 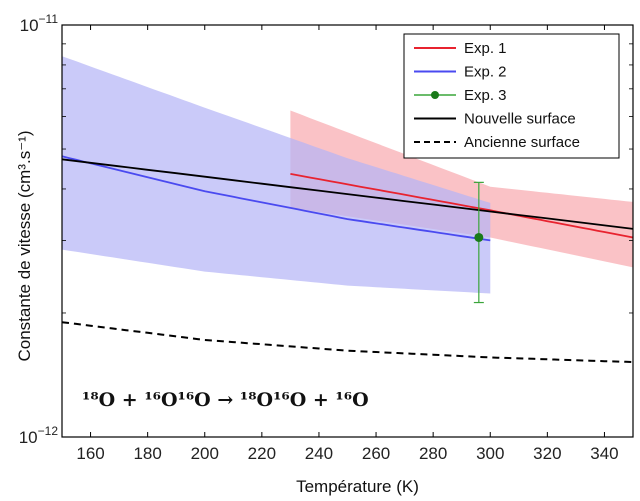 What do you see at coordinates (490, 453) in the screenshot?
I see `x-tick-label: 300` at bounding box center [490, 453].